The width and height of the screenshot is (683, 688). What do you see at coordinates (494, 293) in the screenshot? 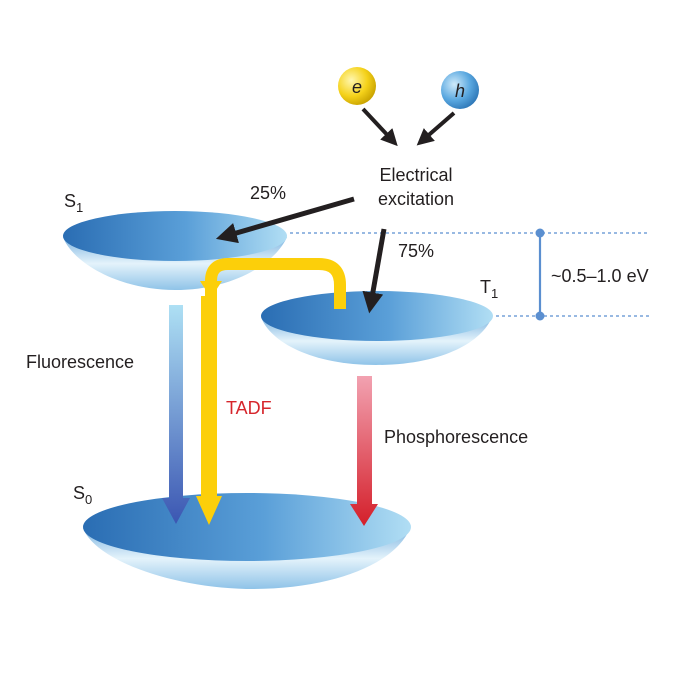
I see `t1-label-sub: 1` at bounding box center [494, 293].